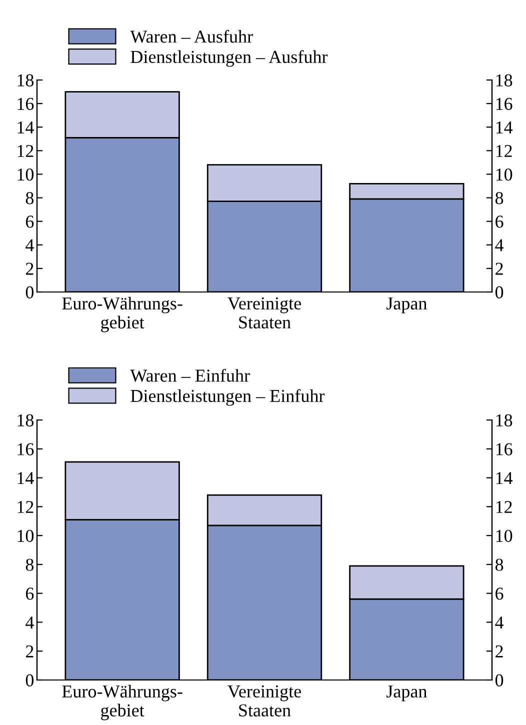 This screenshot has height=725, width=526. Describe the element at coordinates (191, 36) in the screenshot. I see `legend-label: Waren – Ausfuhr` at that location.